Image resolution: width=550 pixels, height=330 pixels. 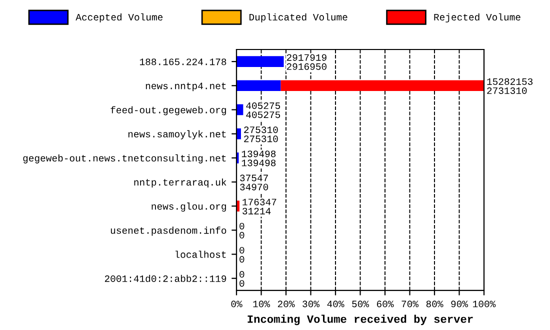 I want to click on x-tick-label: 50%, so click(x=361, y=304).